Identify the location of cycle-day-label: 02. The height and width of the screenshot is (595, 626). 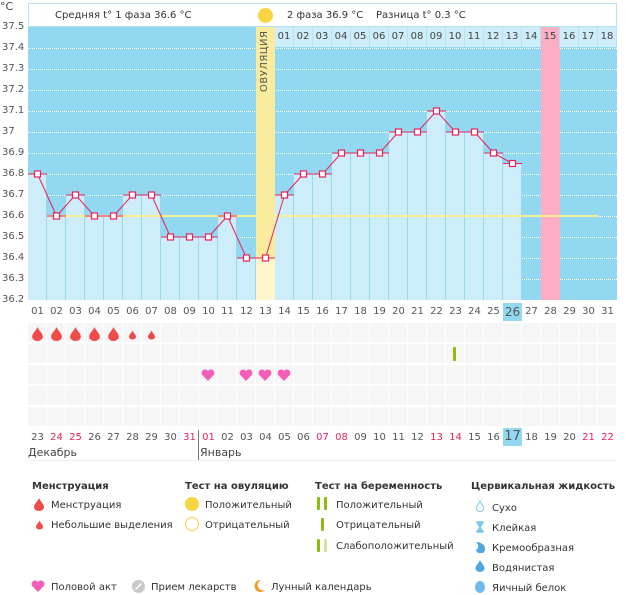
(56, 311).